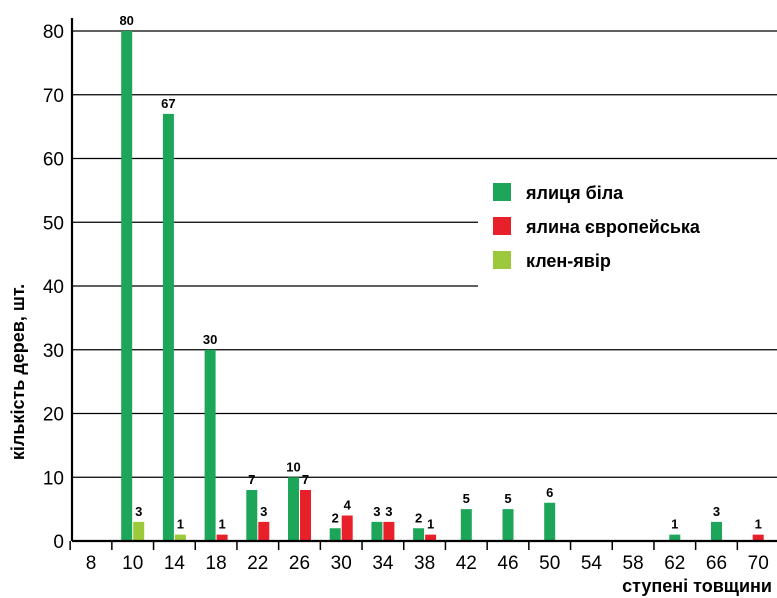 This screenshot has width=777, height=598. Describe the element at coordinates (216, 563) in the screenshot. I see `x-tick-label: 18` at that location.